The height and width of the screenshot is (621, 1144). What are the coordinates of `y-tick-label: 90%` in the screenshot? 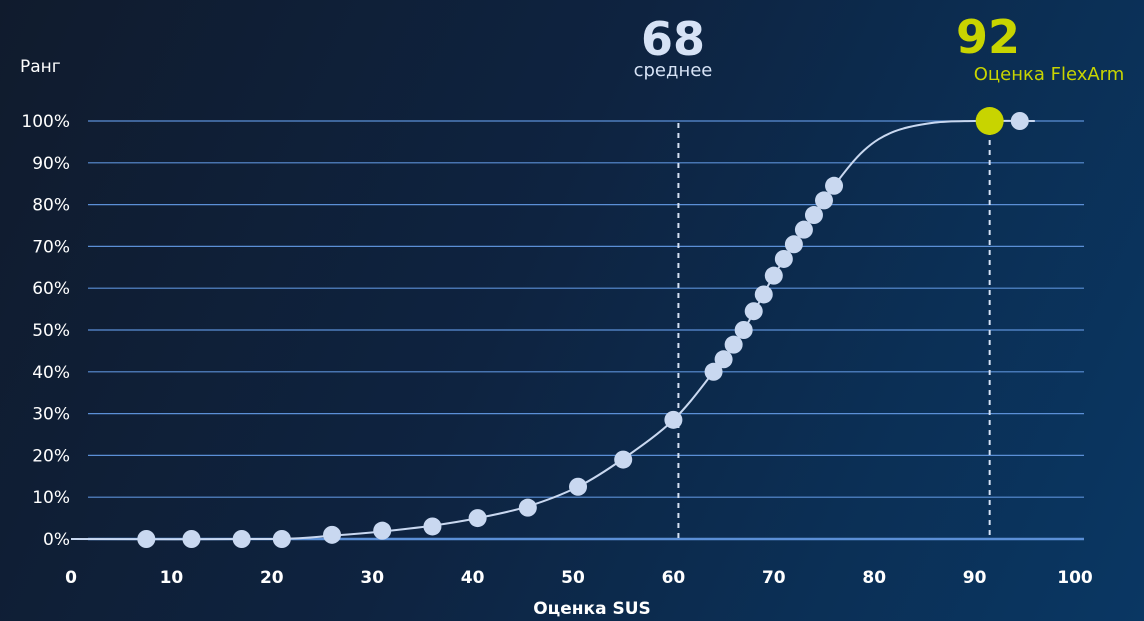 It's located at (51, 164).